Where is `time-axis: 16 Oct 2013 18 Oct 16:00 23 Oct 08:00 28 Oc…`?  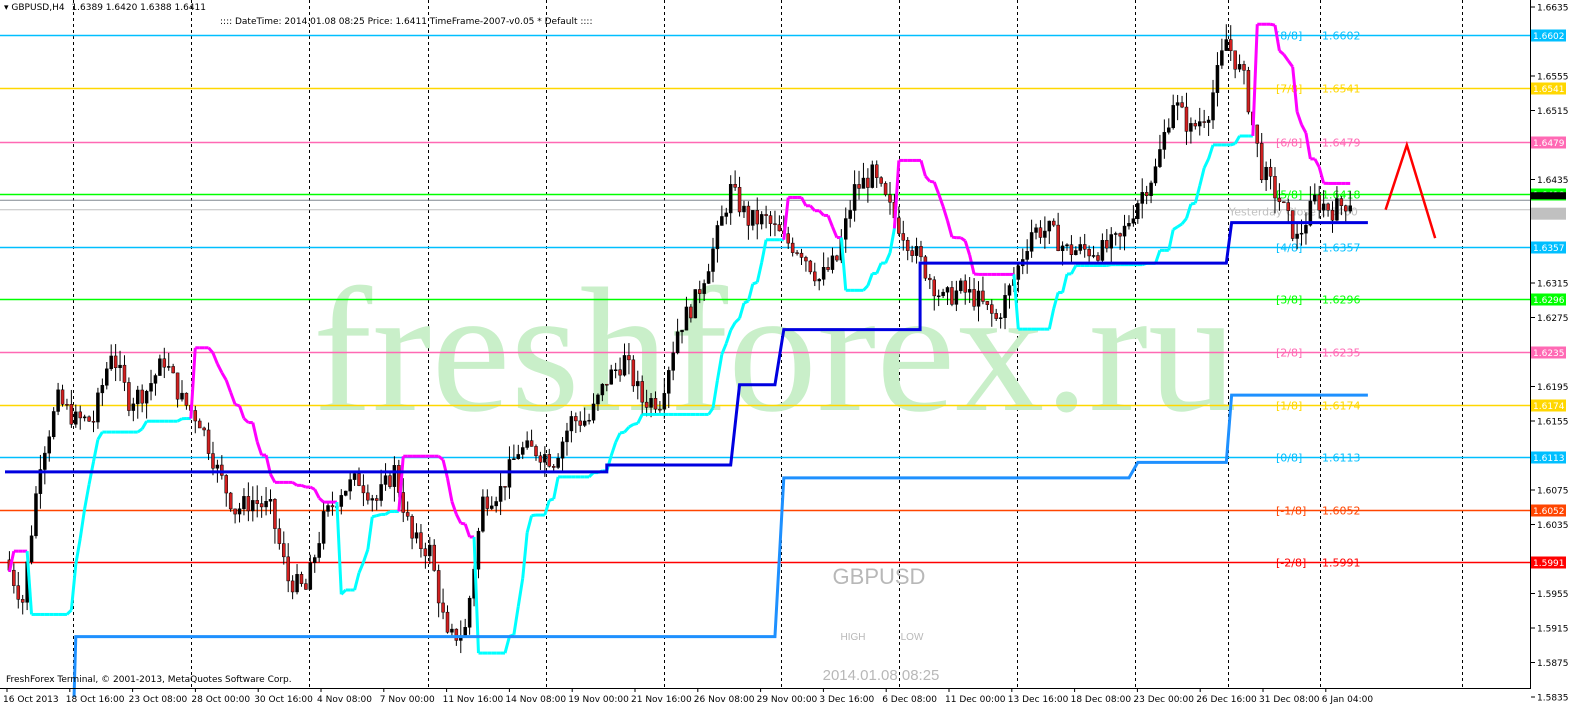
time-axis: 16 Oct 2013 18 Oct 16:00 23 Oct 08:00 28 Oc… is located at coordinates (688, 696).